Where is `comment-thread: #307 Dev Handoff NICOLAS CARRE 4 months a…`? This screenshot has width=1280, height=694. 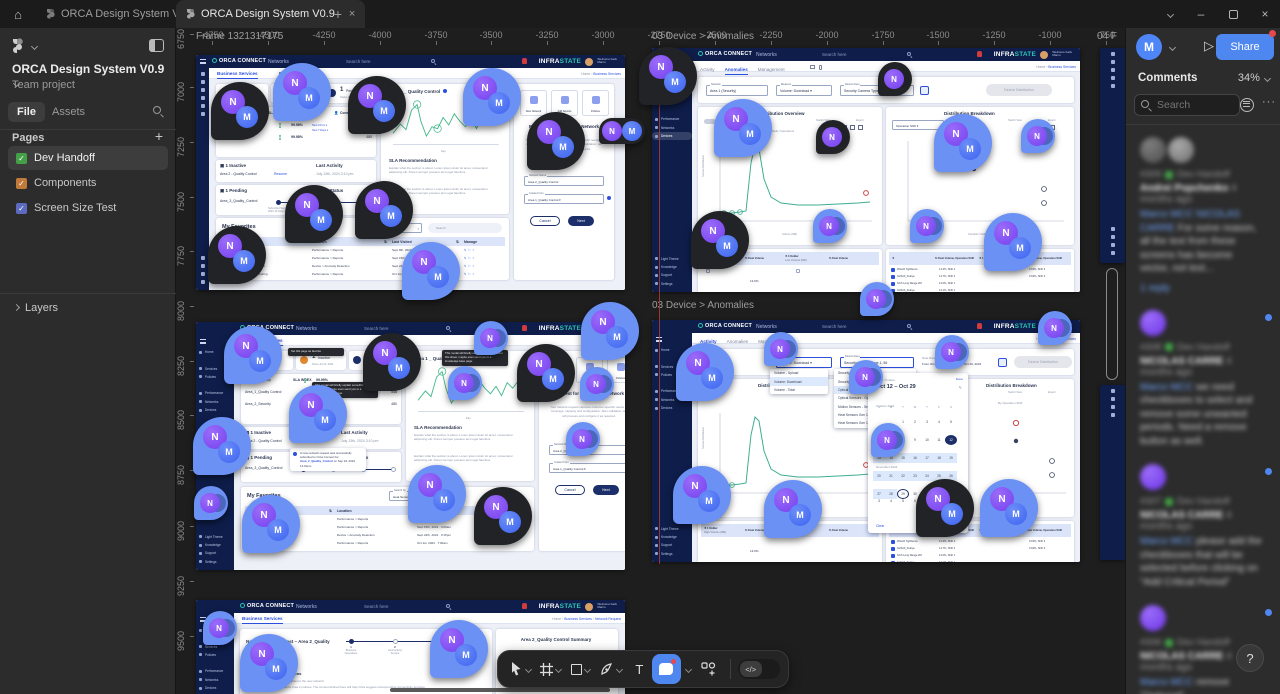
comment-thread: #307 Dev Handoff NICOLAS CARRE 4 months a… is located at coordinates (1203, 522).